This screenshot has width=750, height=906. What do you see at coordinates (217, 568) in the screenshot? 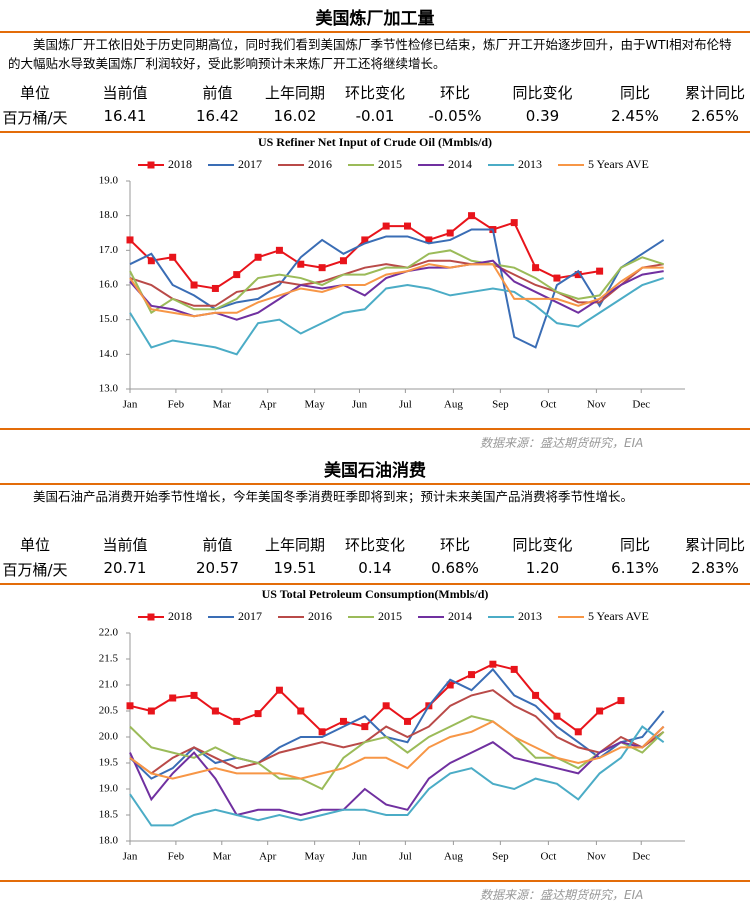
I see `table-cell: 20.57` at bounding box center [217, 568].